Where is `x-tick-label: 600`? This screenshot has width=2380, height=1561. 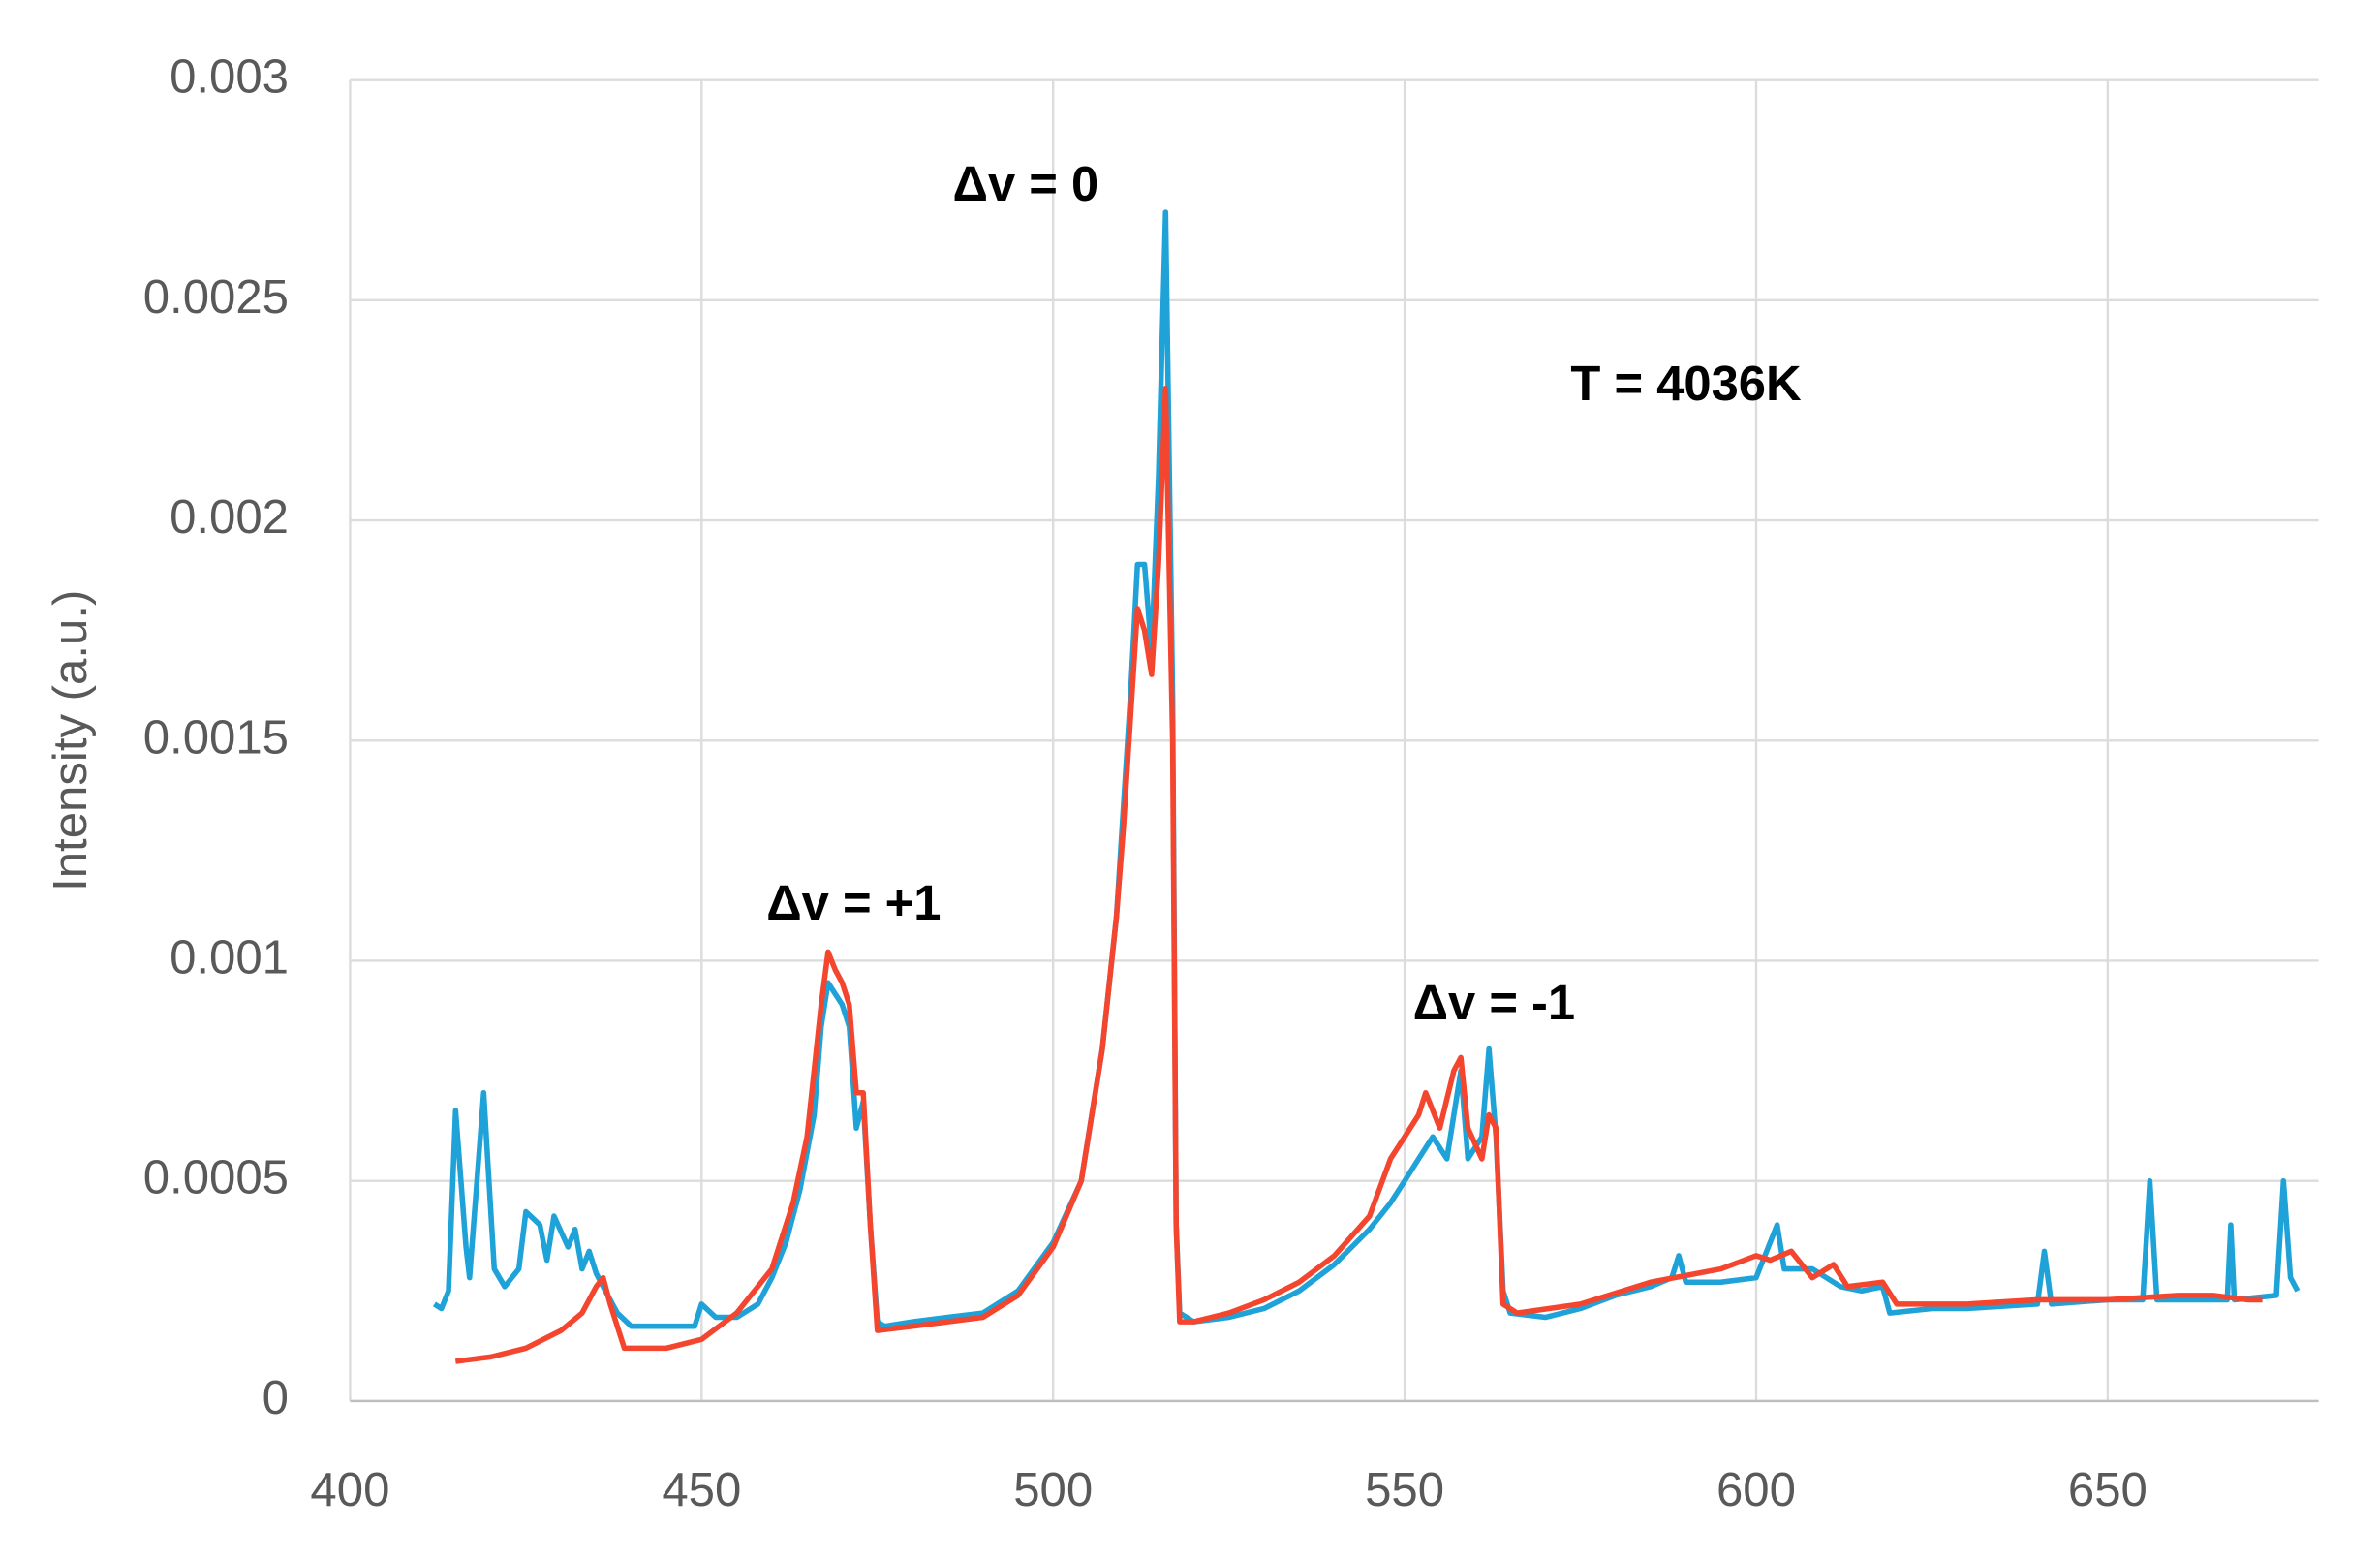
x-tick-label: 600 is located at coordinates (1756, 1490).